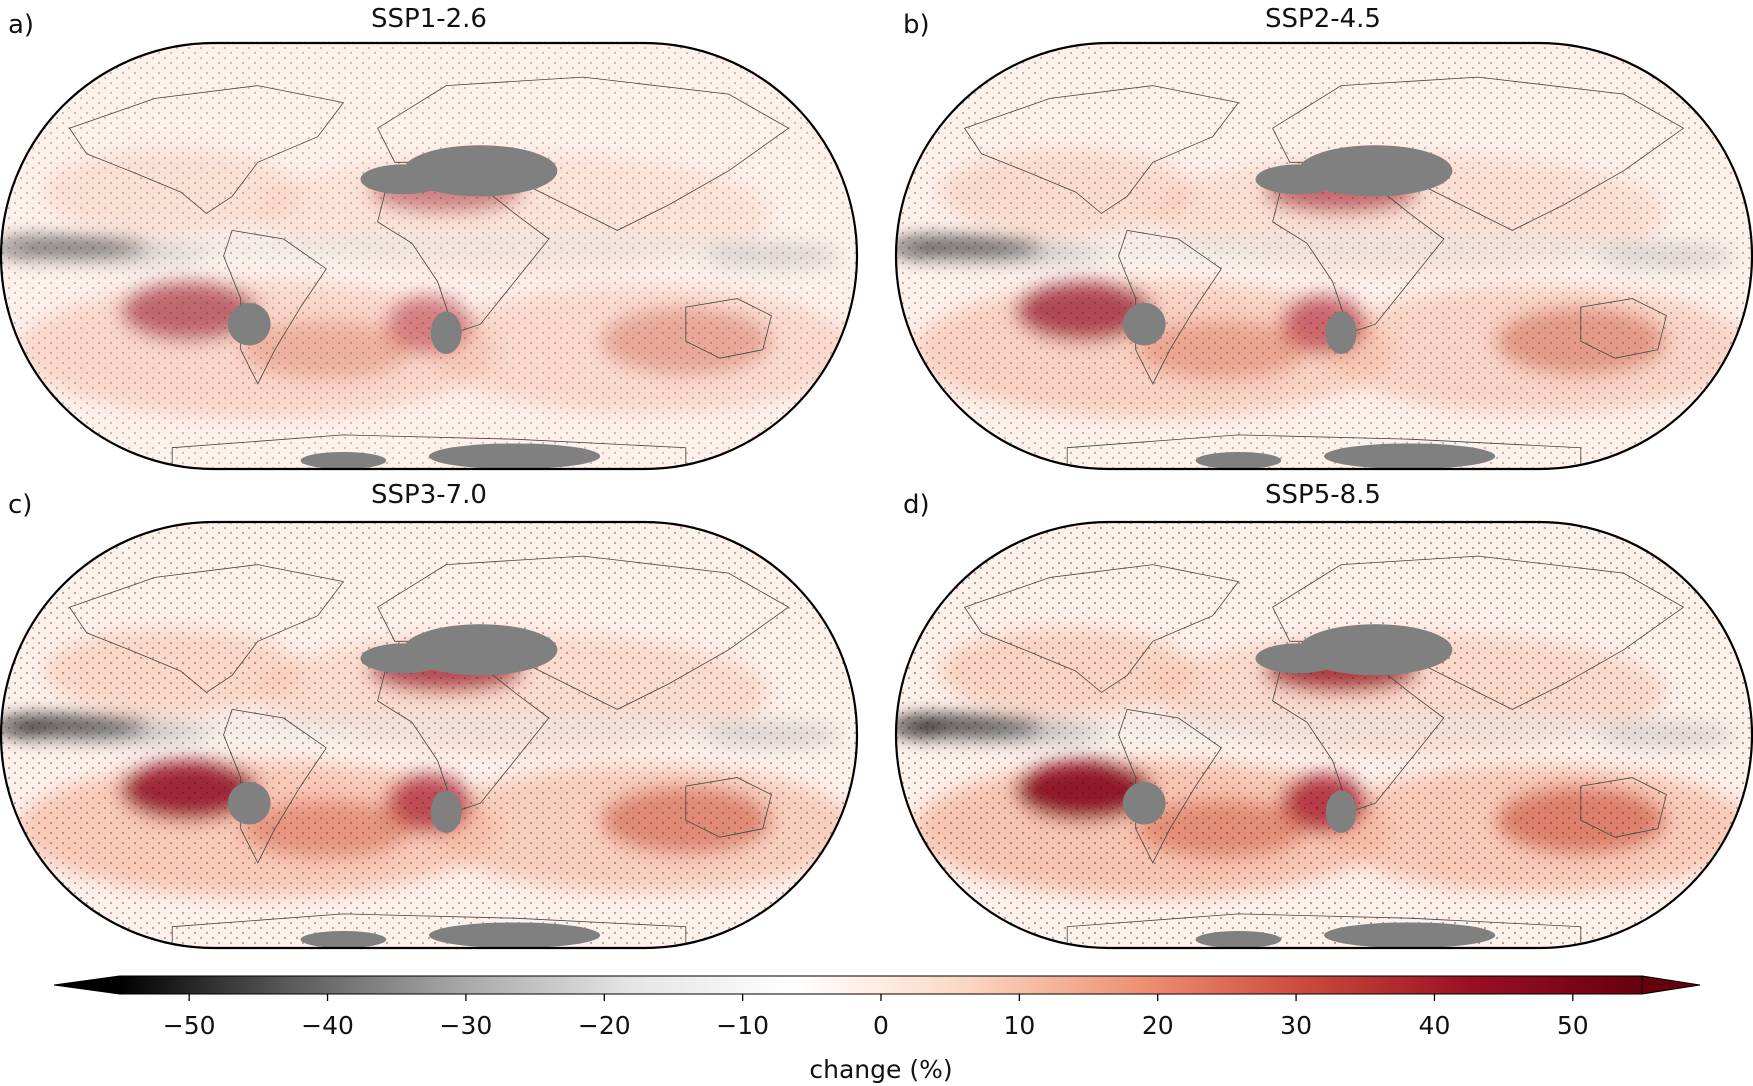  What do you see at coordinates (916, 505) in the screenshot?
I see `panel-d-letter: d)` at bounding box center [916, 505].